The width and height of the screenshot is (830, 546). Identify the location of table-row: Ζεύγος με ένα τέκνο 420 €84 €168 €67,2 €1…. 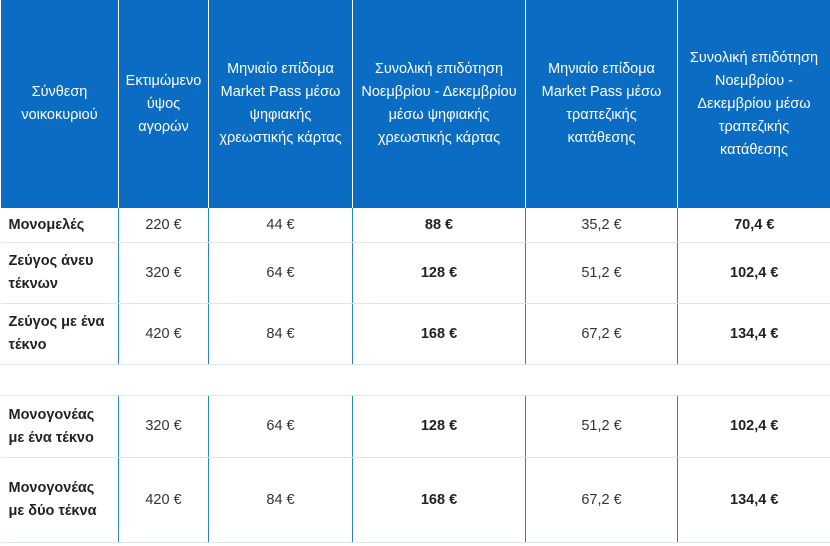
(415, 334).